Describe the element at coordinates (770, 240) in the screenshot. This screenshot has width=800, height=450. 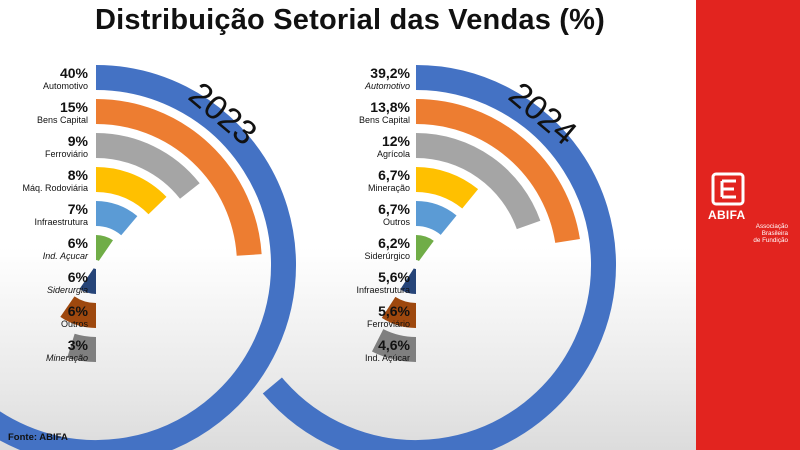
I see `logo-subtitle-line: de Fundição` at that location.